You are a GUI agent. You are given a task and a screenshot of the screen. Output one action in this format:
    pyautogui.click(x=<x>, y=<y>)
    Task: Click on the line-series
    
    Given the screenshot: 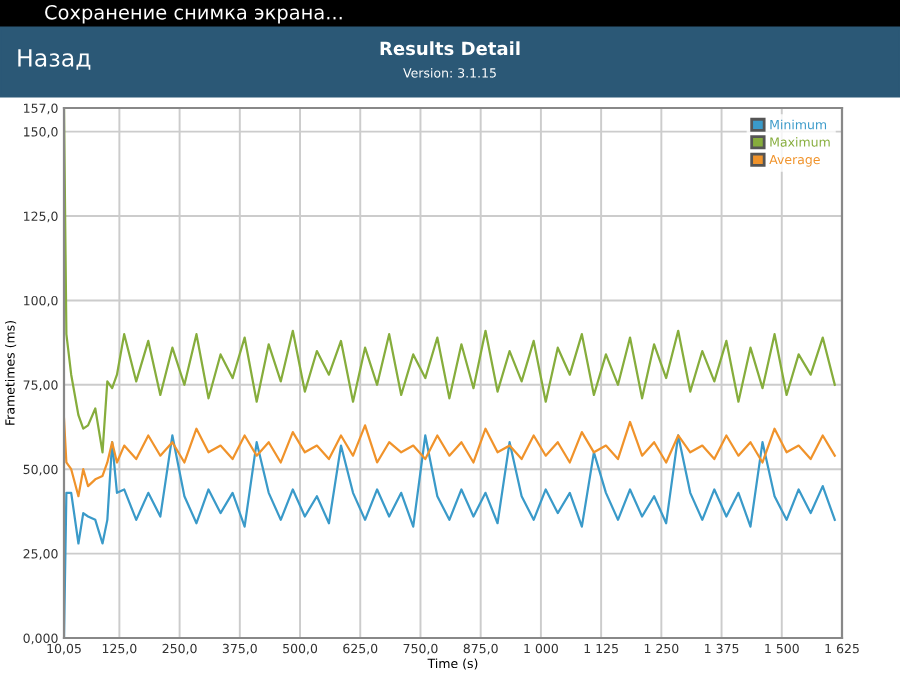 What is the action you would take?
    pyautogui.click(x=450, y=457)
    